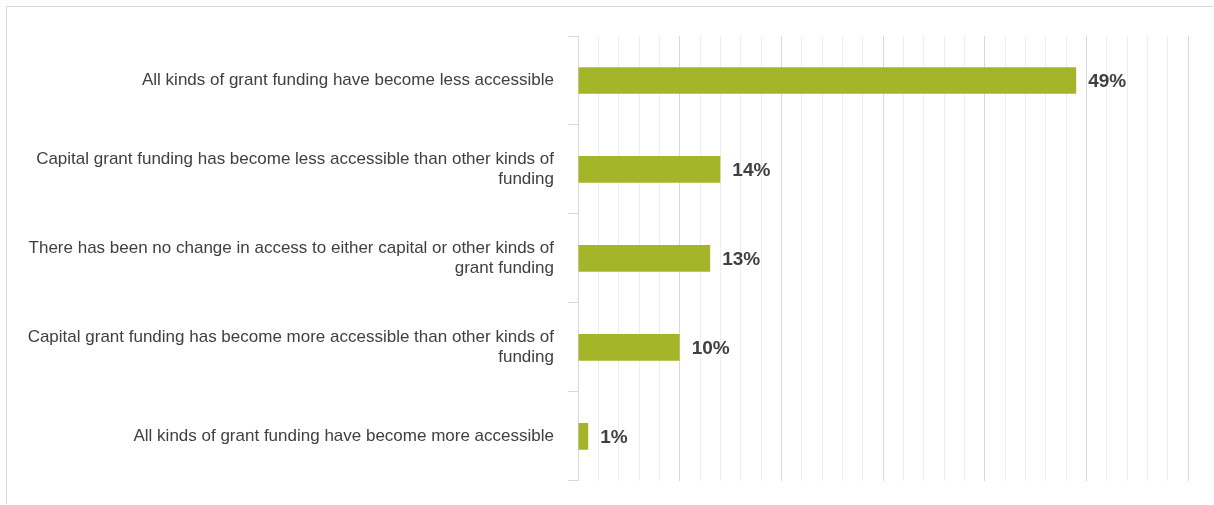 The image size is (1214, 505). Describe the element at coordinates (710, 347) in the screenshot. I see `data-label: 10%` at that location.